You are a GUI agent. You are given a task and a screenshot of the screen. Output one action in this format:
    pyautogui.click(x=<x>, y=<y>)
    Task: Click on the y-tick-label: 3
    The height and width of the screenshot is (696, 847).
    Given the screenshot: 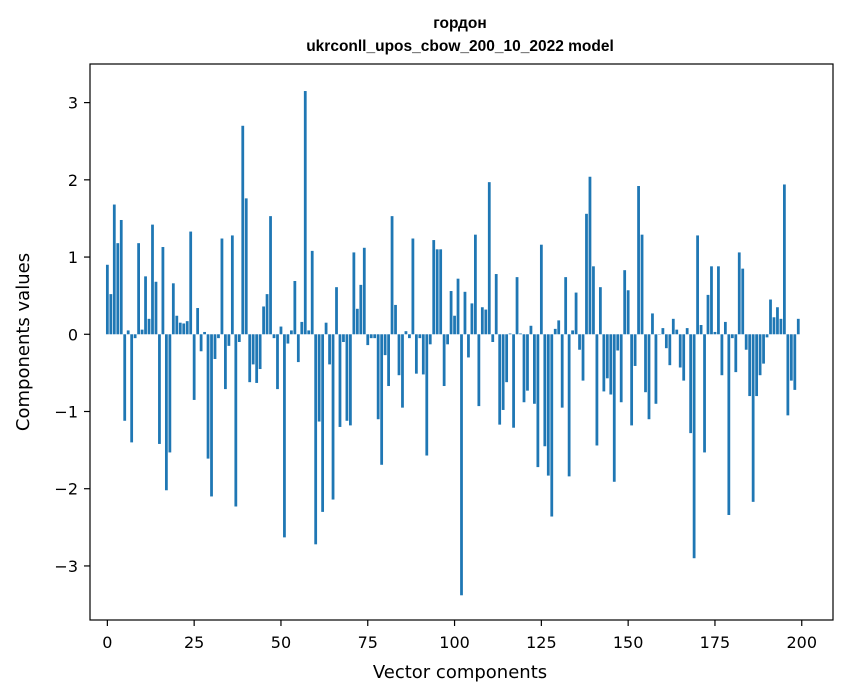 What is the action you would take?
    pyautogui.click(x=73, y=103)
    